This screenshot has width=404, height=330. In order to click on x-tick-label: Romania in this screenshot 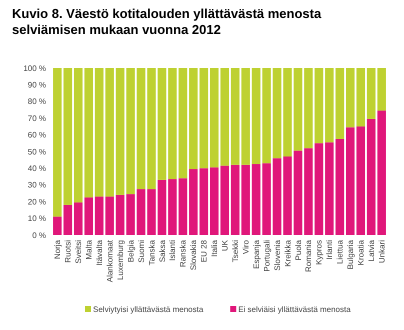, I will do `click(309, 255)`.